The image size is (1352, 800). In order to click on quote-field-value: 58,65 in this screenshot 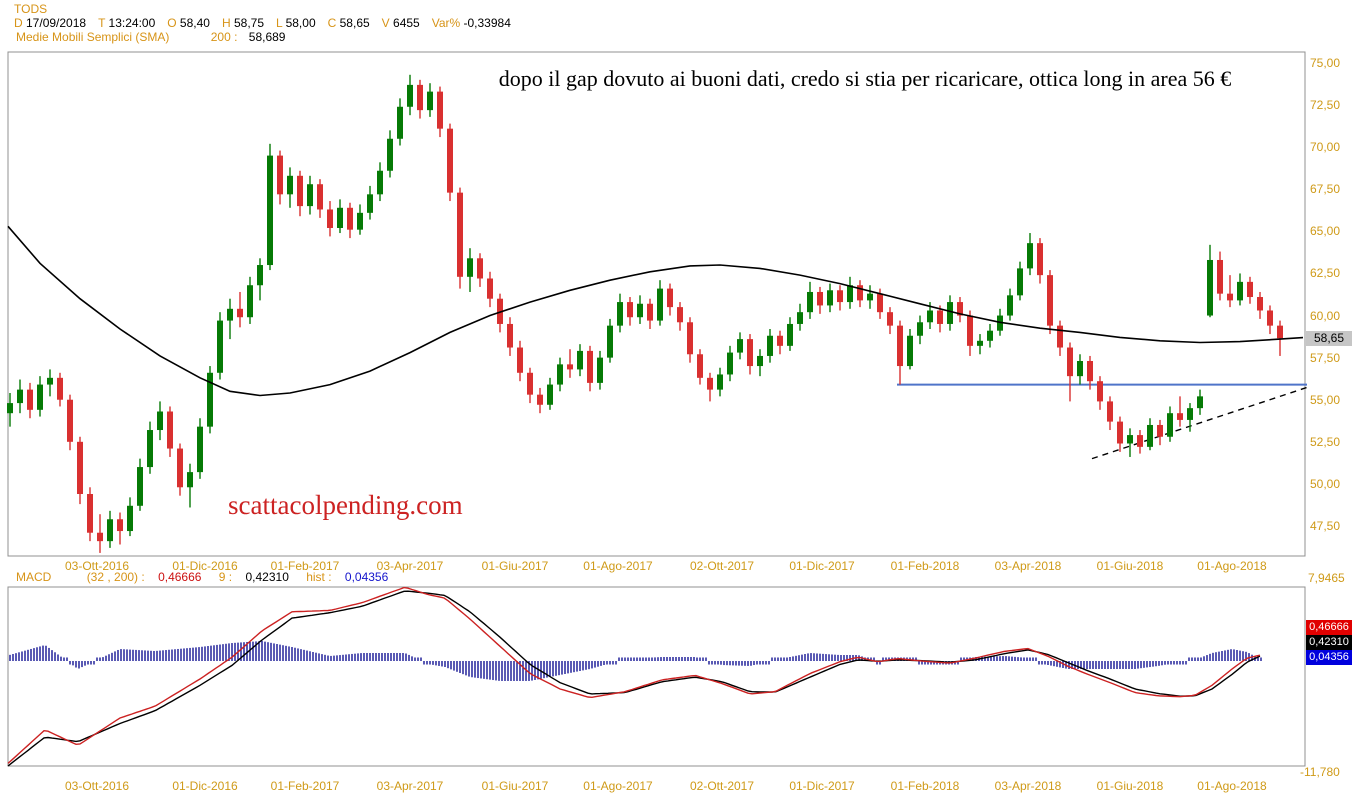, I will do `click(353, 23)`.